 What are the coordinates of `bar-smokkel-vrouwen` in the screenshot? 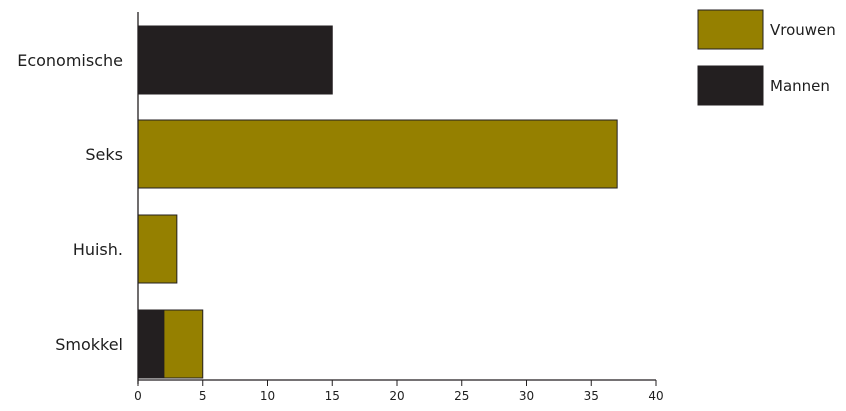 It's located at (183, 344).